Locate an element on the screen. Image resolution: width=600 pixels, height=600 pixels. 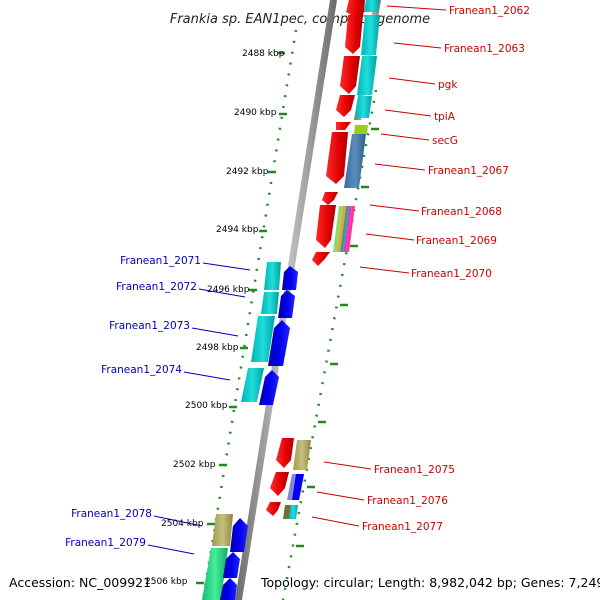
tick-label: 2504 kbp is located at coordinates (182, 524).